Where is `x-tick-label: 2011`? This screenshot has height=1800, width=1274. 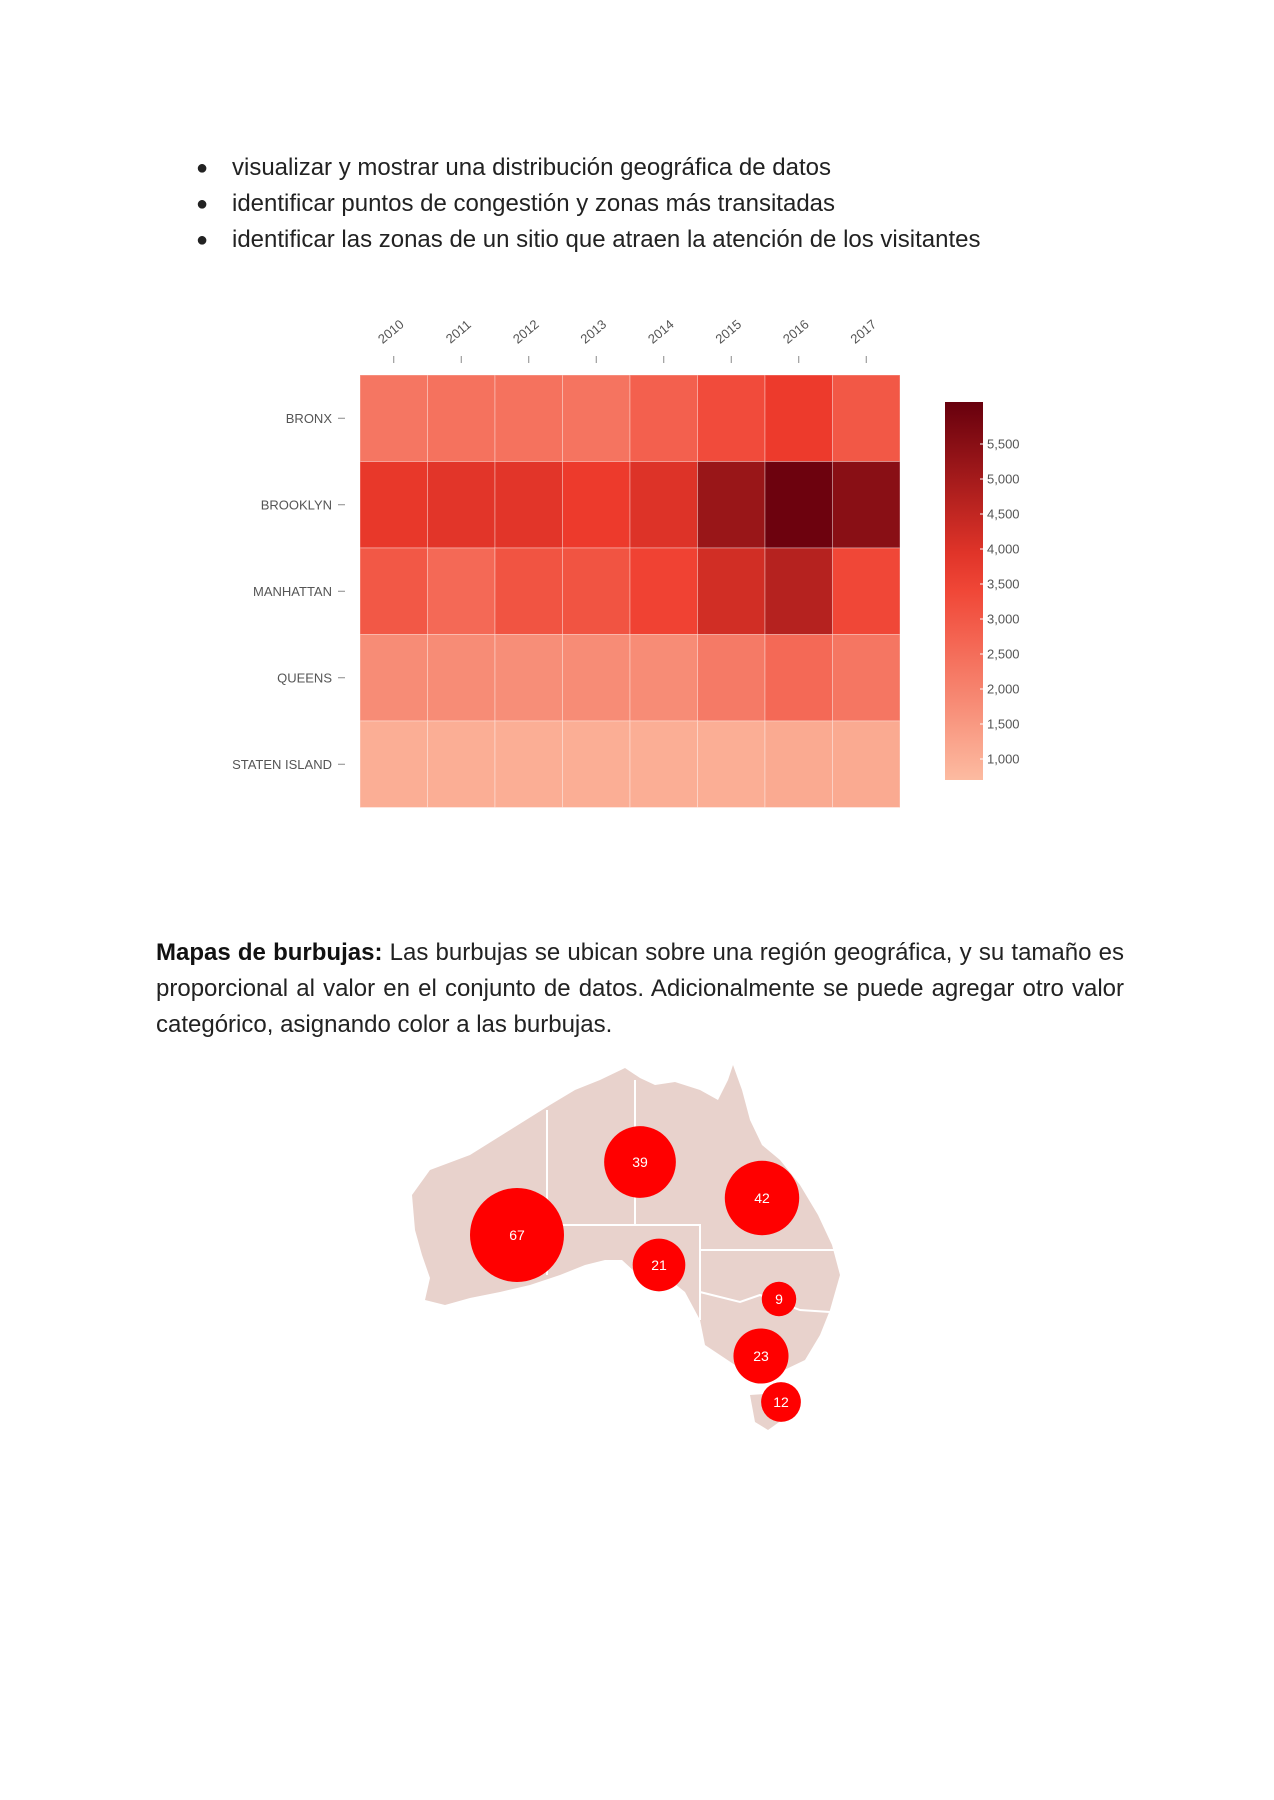
x-tick-label: 2011 is located at coordinates (458, 331).